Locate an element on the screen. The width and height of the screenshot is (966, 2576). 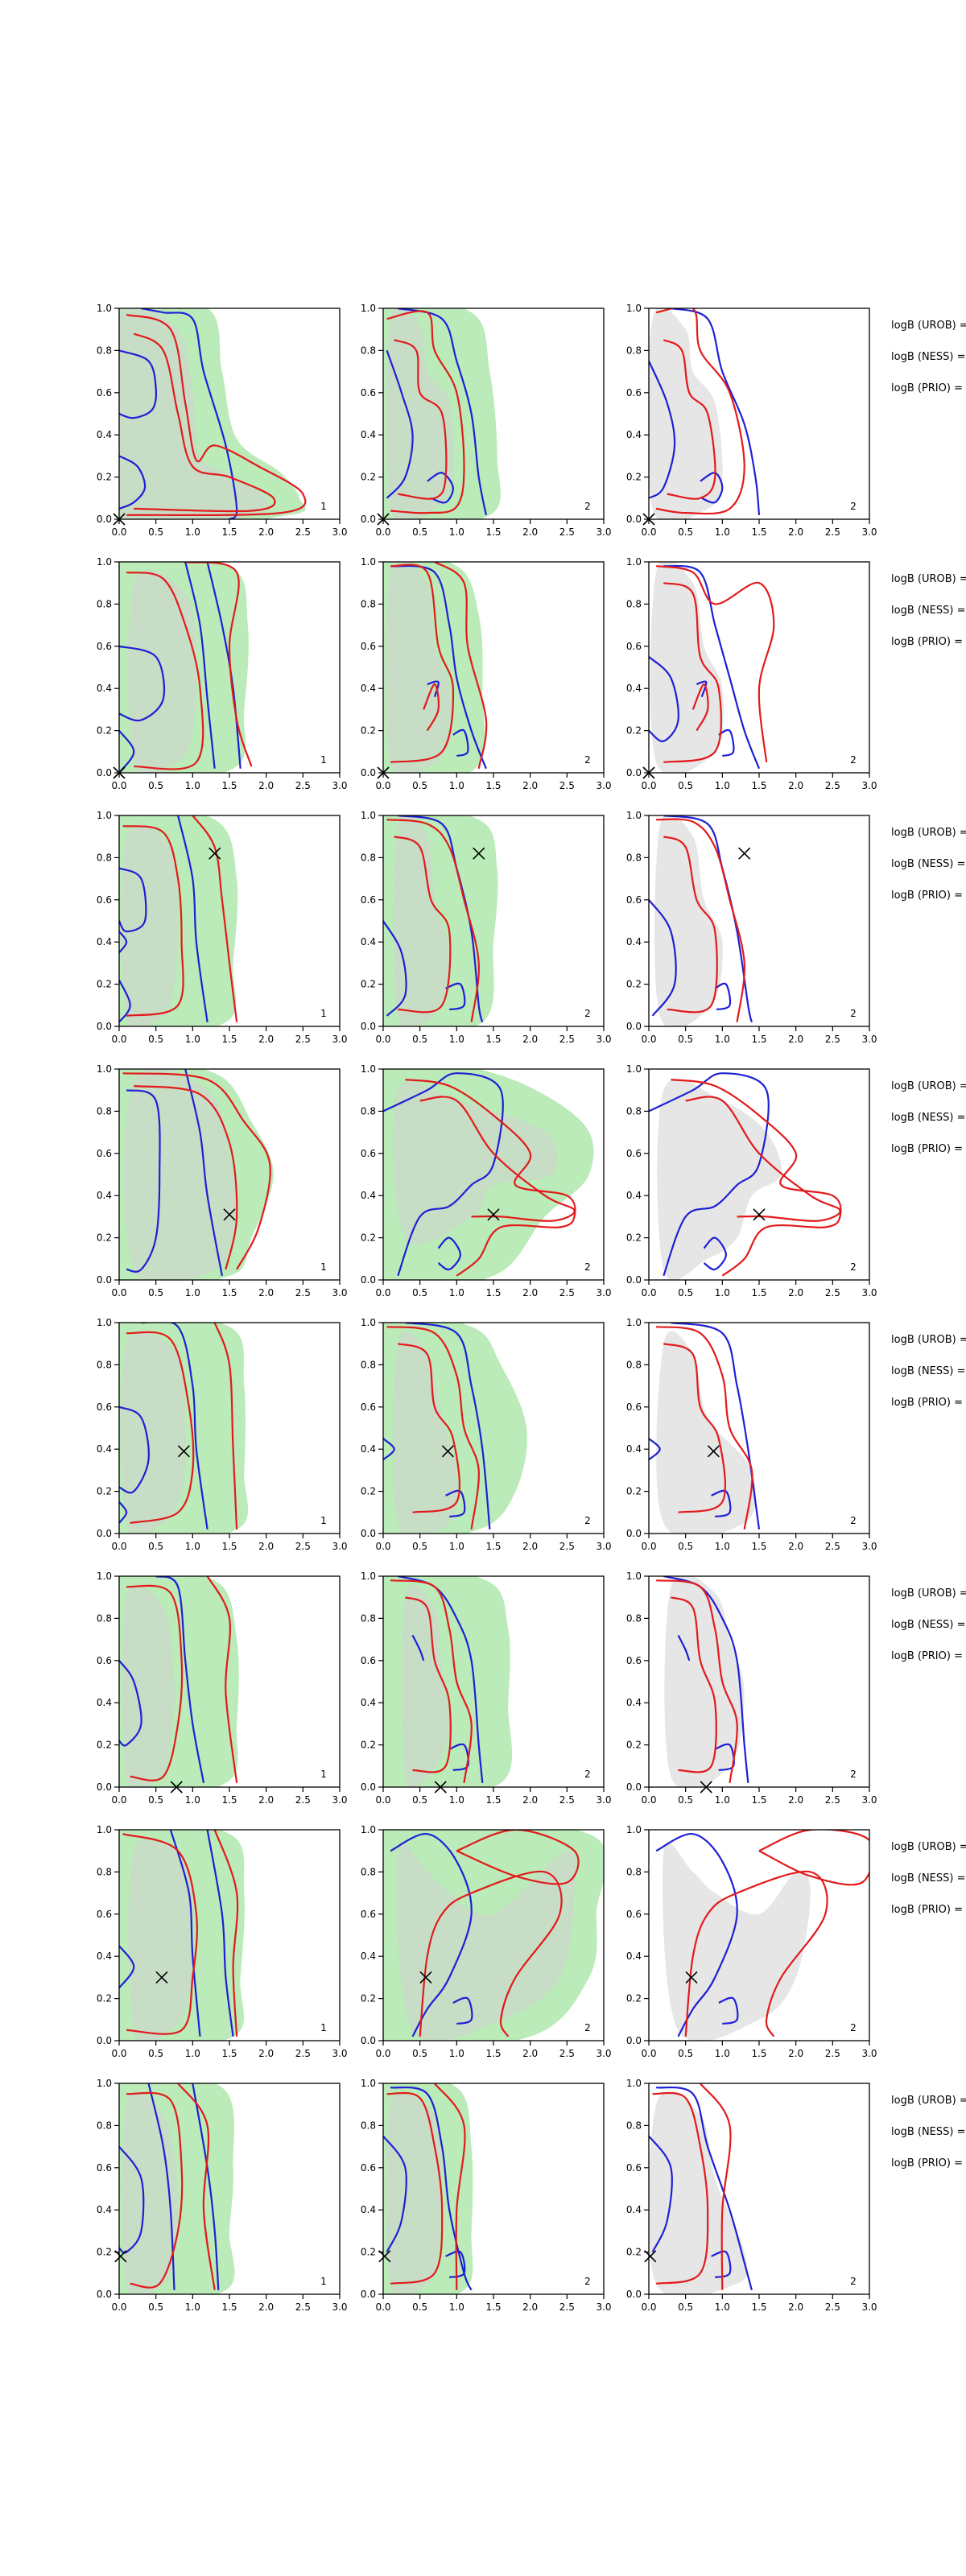
panel-r3-c3: 0.0 0.5 1.0 1.5 2.0 2.5 3.0 0.0 0.2 0.4 0.6 0.8 1.0 2 is located at coordinates (751, 927).